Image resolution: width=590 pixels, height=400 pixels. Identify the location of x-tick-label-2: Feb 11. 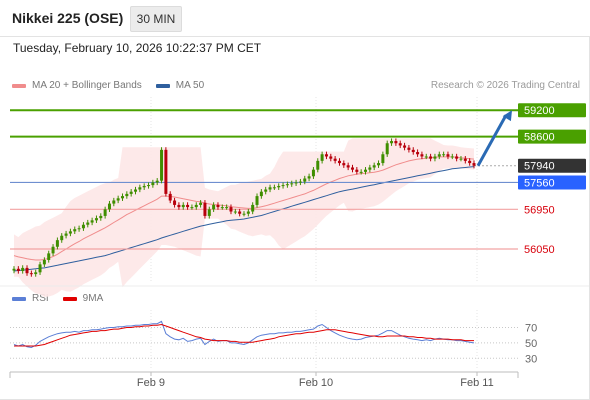
(476, 383).